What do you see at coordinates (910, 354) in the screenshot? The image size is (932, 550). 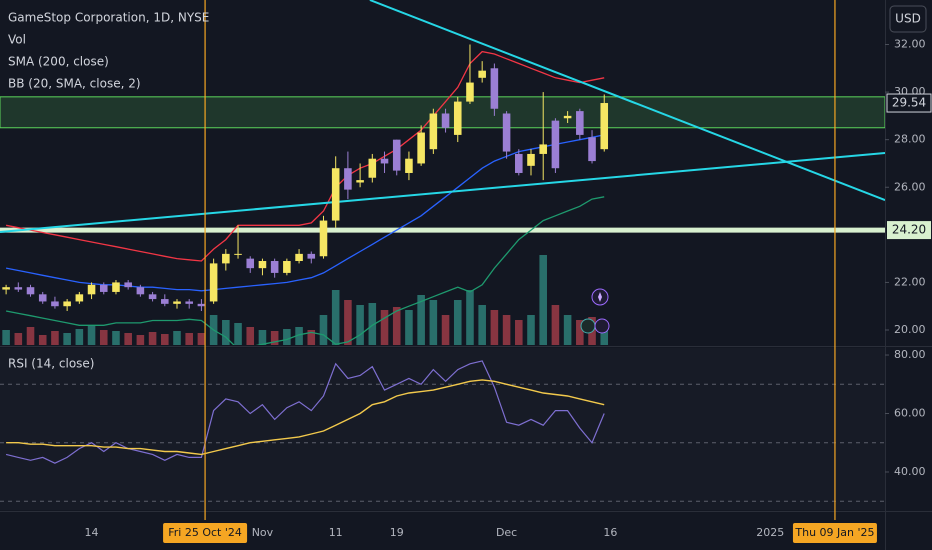 I see `rsi-tick-label: 80.00` at bounding box center [910, 354].